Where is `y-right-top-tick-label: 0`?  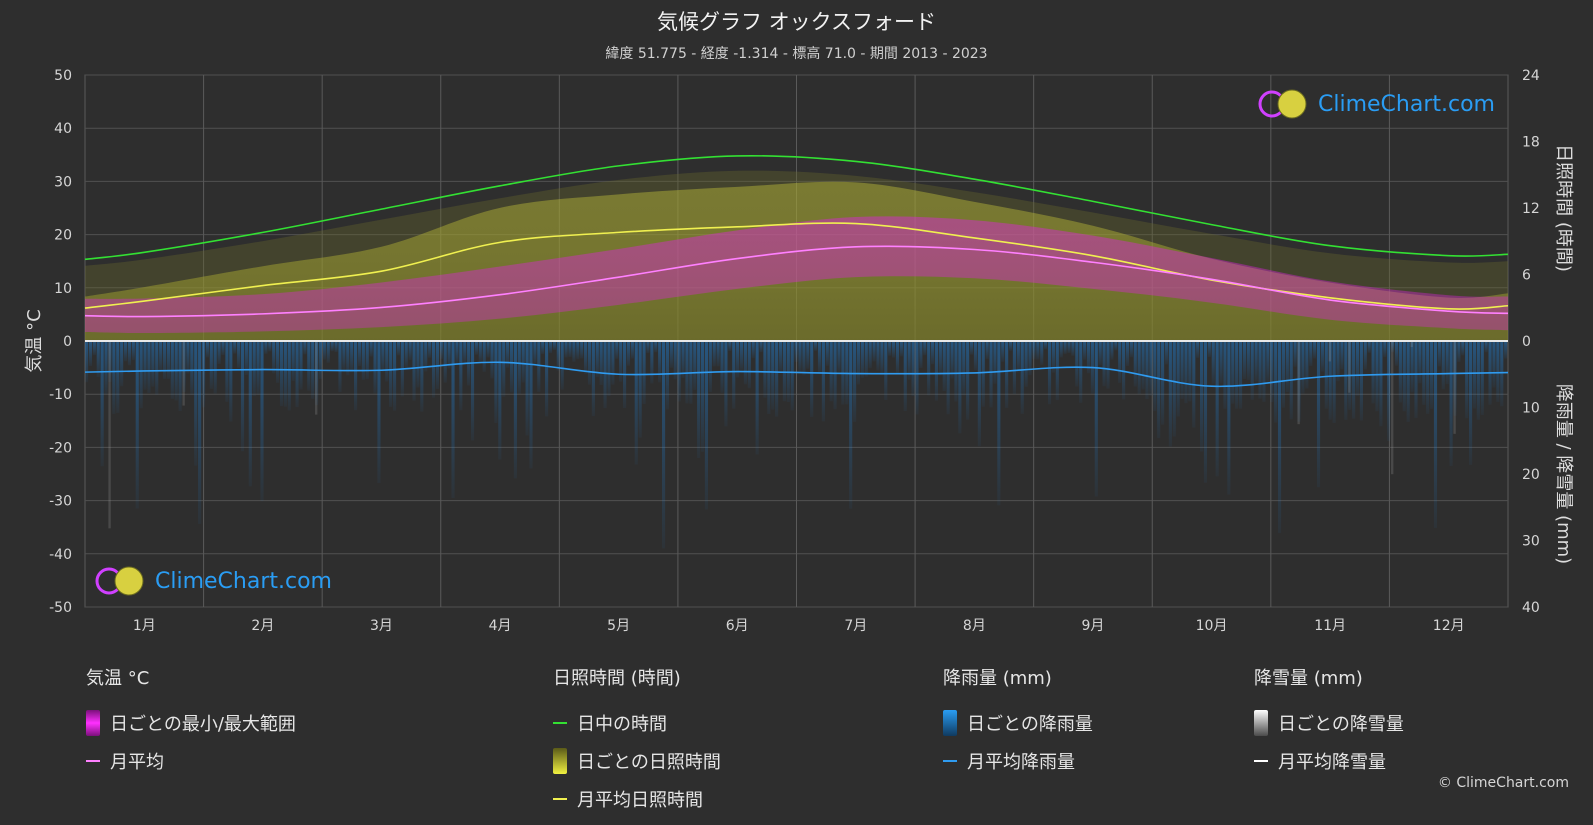
y-right-top-tick-label: 0 is located at coordinates (1526, 342).